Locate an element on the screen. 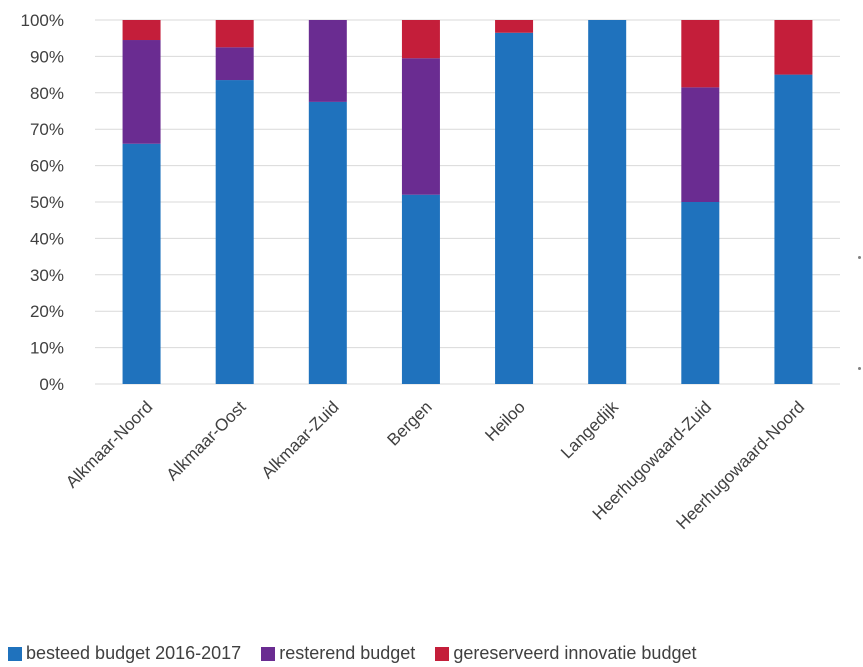 The width and height of the screenshot is (863, 667). y-tick-label: 100% is located at coordinates (42, 20).